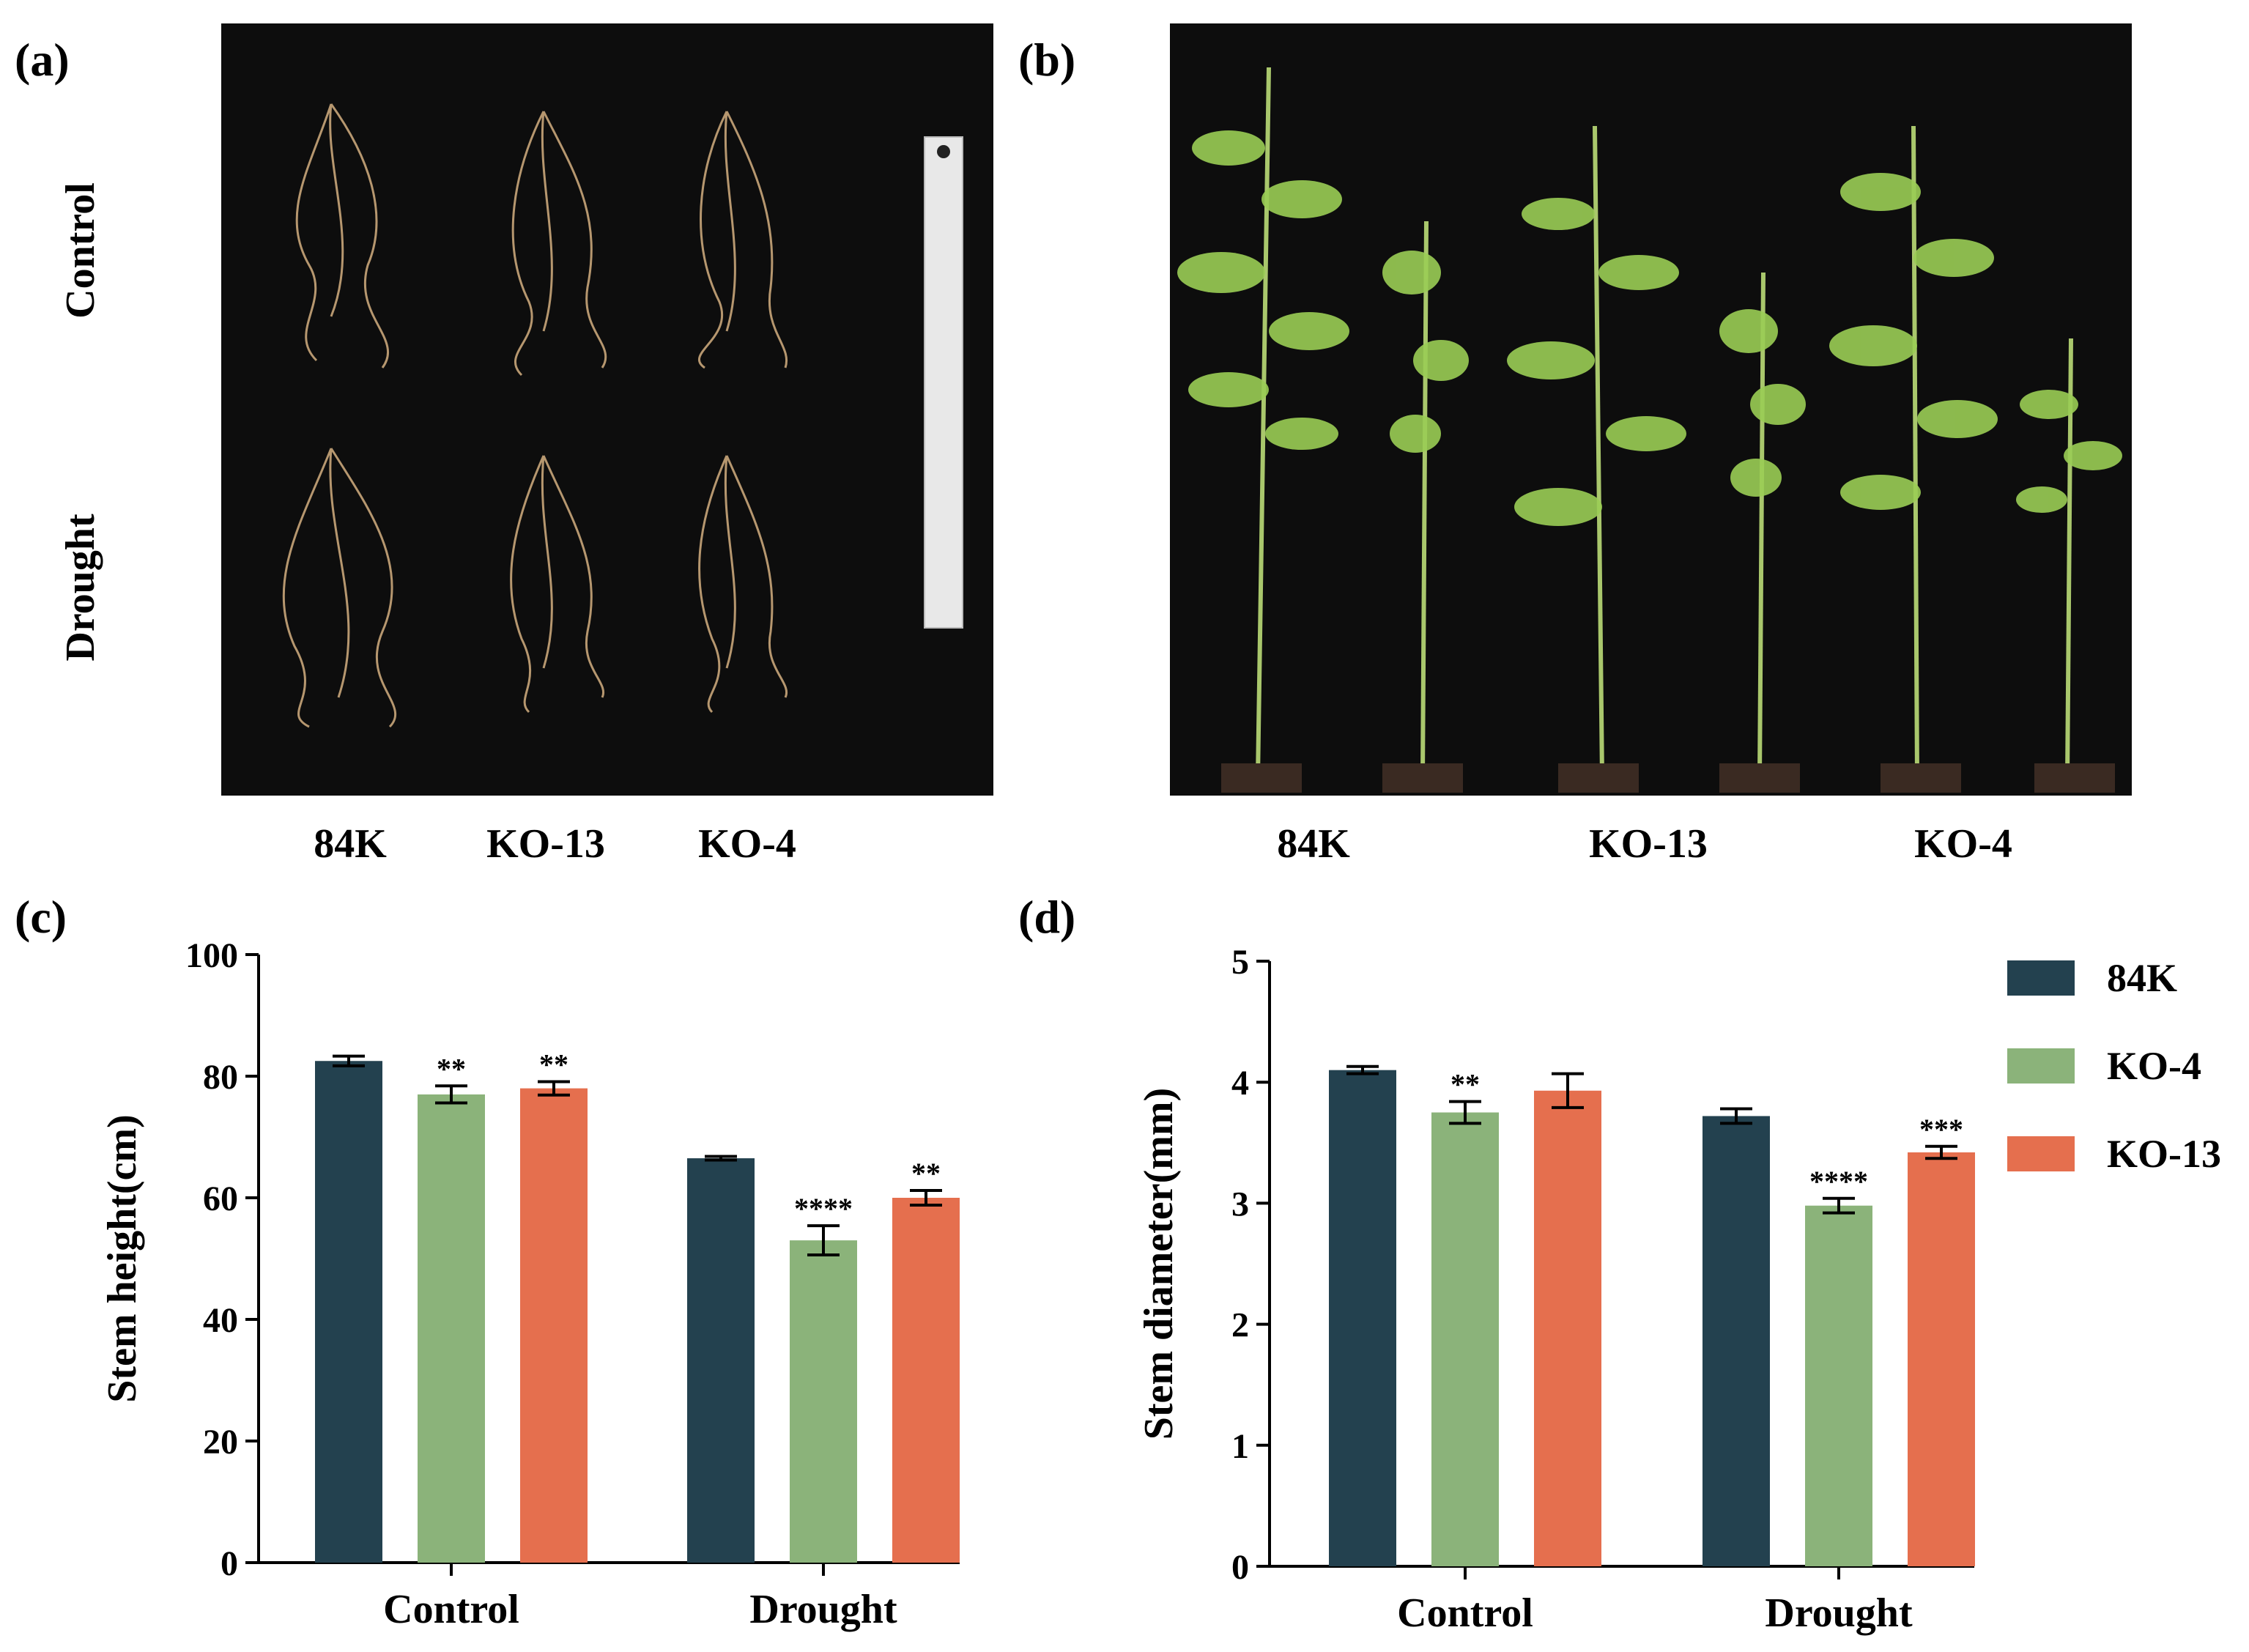  What do you see at coordinates (1240, 1083) in the screenshot?
I see `y-tick-label: 4` at bounding box center [1240, 1083].